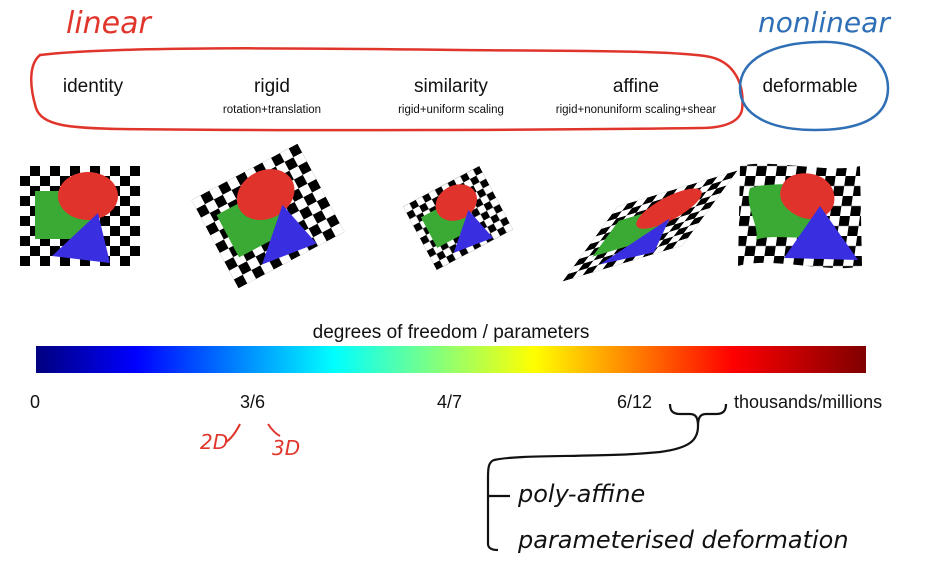 This screenshot has height=566, width=950. I want to click on transform-title-deformable: deformable, so click(810, 86).